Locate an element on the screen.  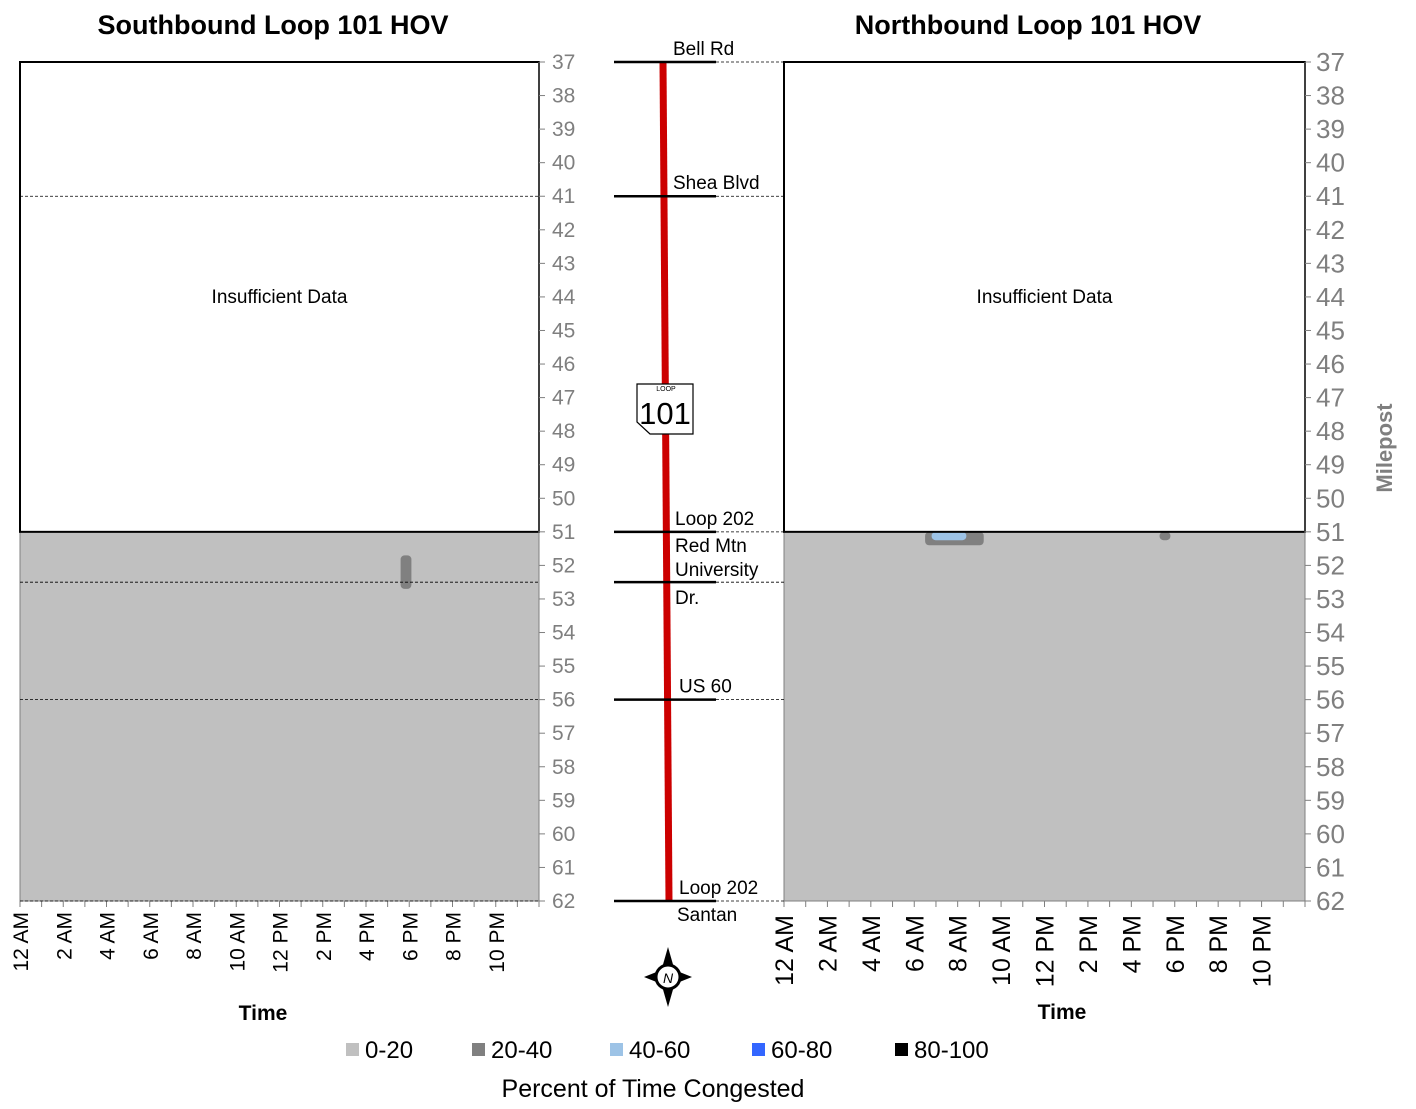
sb-x-tick-label: 2 AM is located at coordinates (64, 936).